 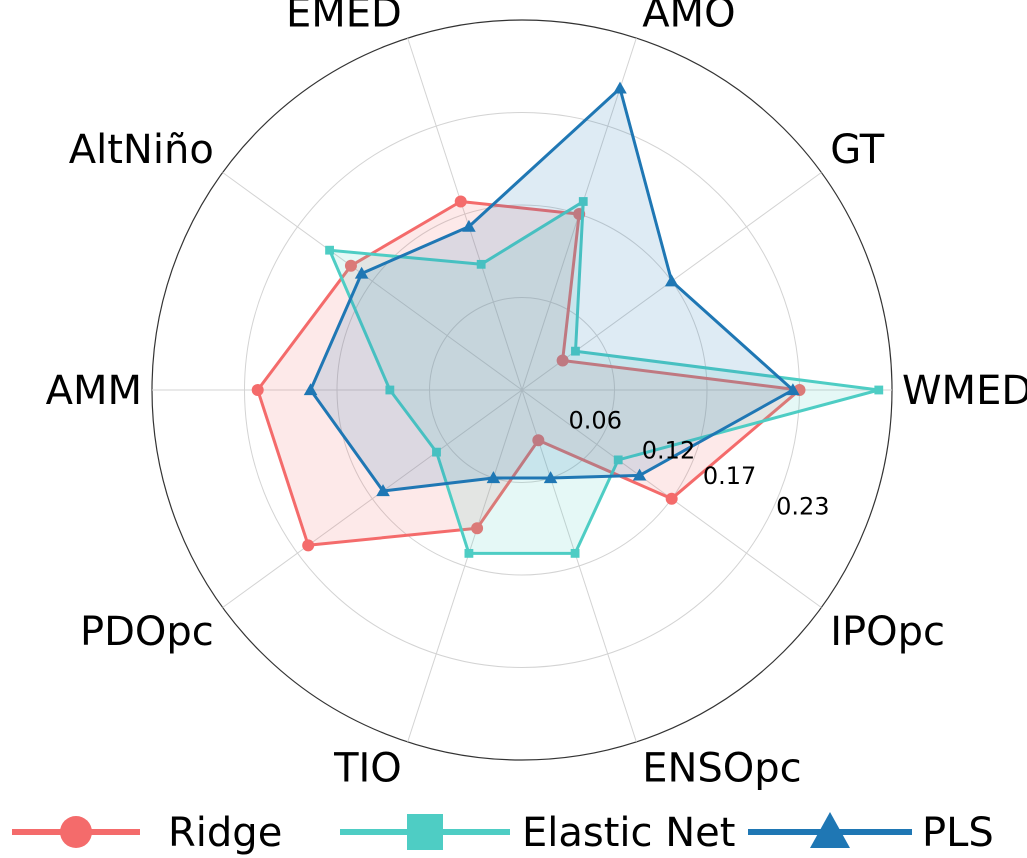 What do you see at coordinates (94, 391) in the screenshot?
I see `axis-label-amm: AMM` at bounding box center [94, 391].